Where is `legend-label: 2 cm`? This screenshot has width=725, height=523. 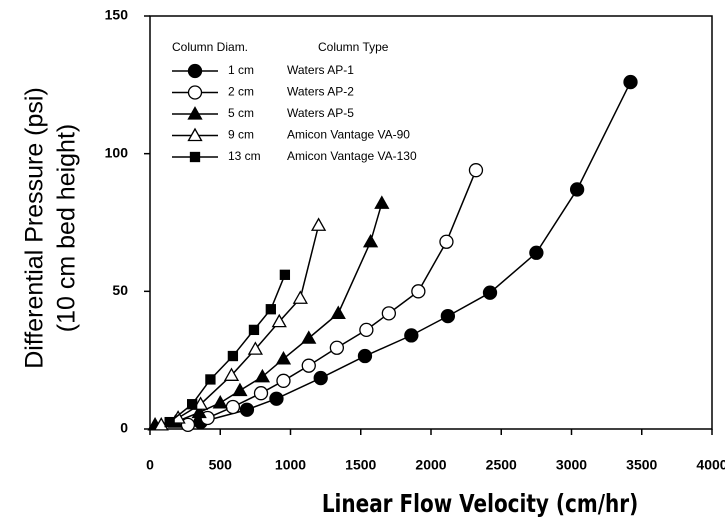 legend-label: 2 cm is located at coordinates (241, 92).